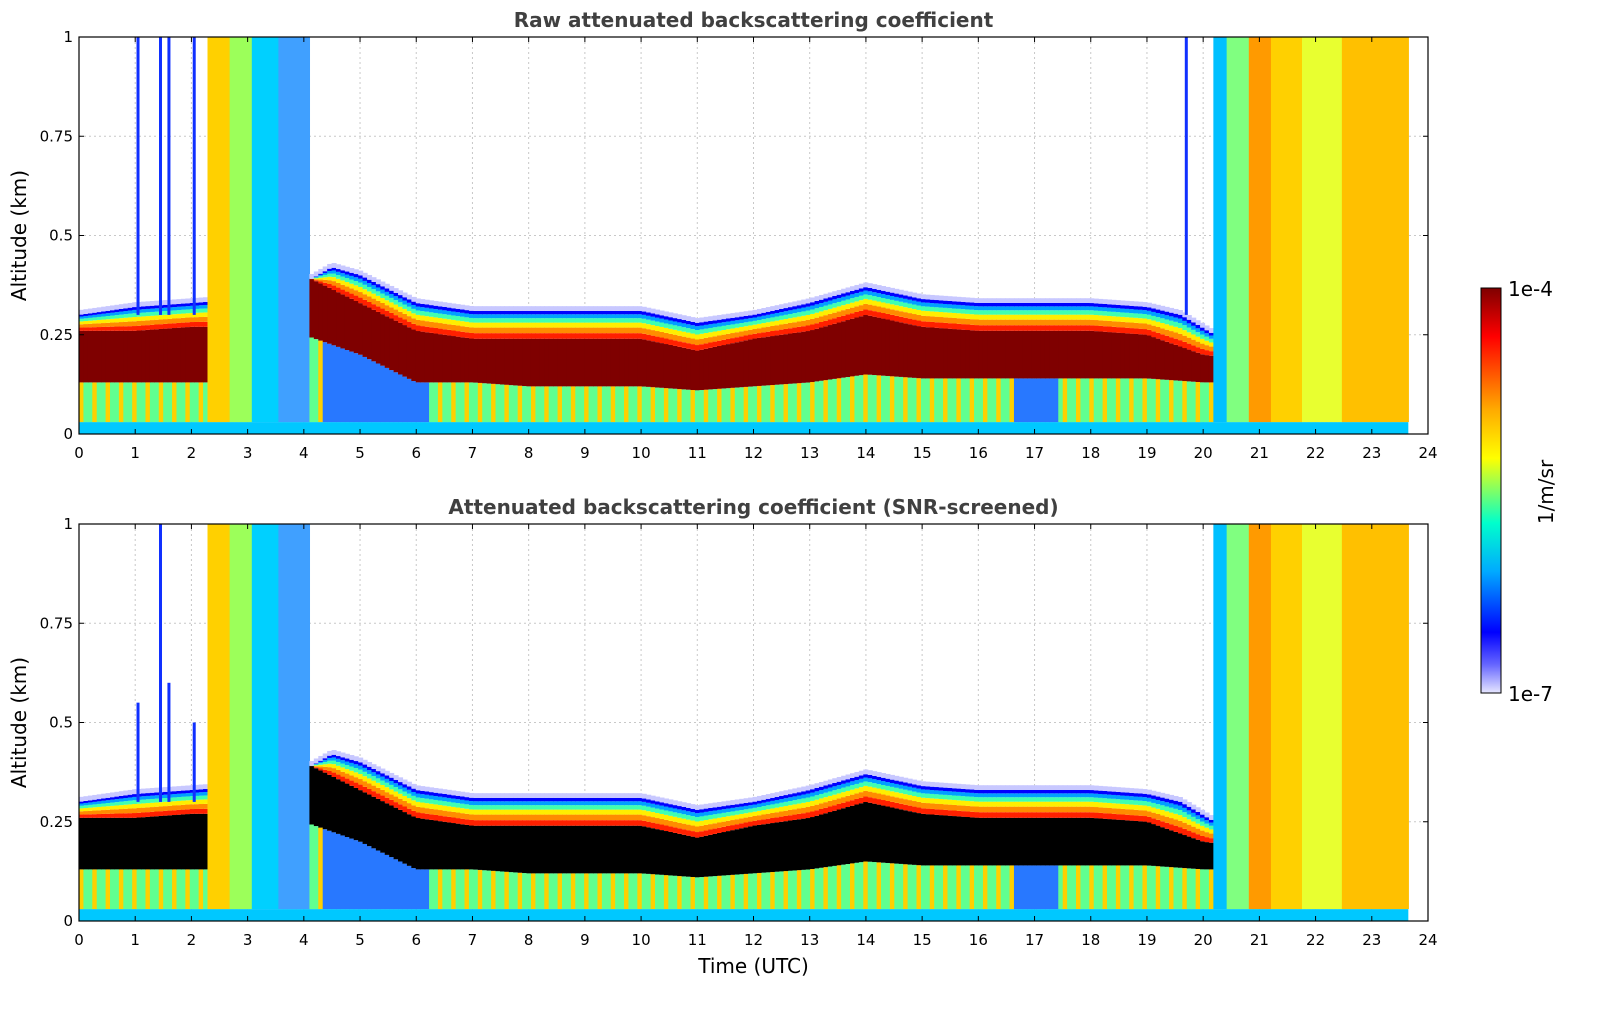  Describe the element at coordinates (809, 940) in the screenshot. I see `x-tick-label: 13` at that location.